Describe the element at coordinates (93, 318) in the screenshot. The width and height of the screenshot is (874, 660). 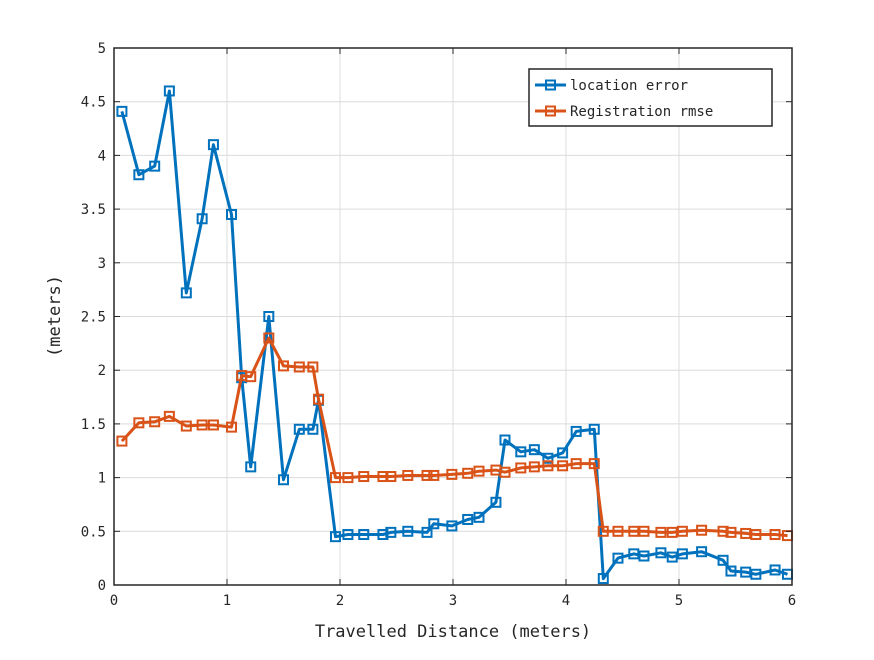
I see `y-tick-label: 2.5` at that location.